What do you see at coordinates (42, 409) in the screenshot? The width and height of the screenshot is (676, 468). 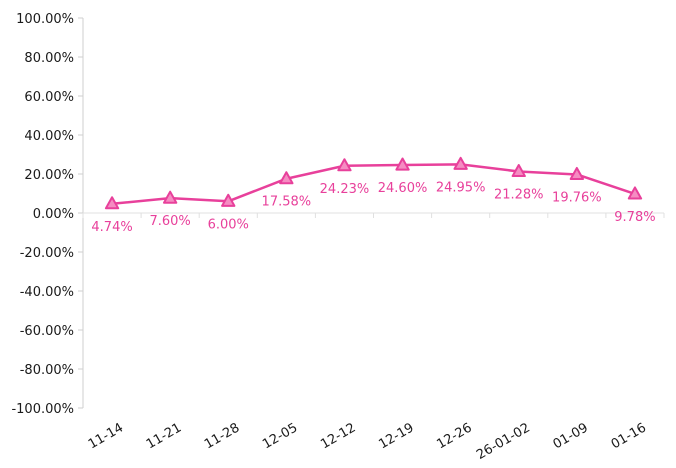 I see `y-tick-label: -100.00%` at bounding box center [42, 409].